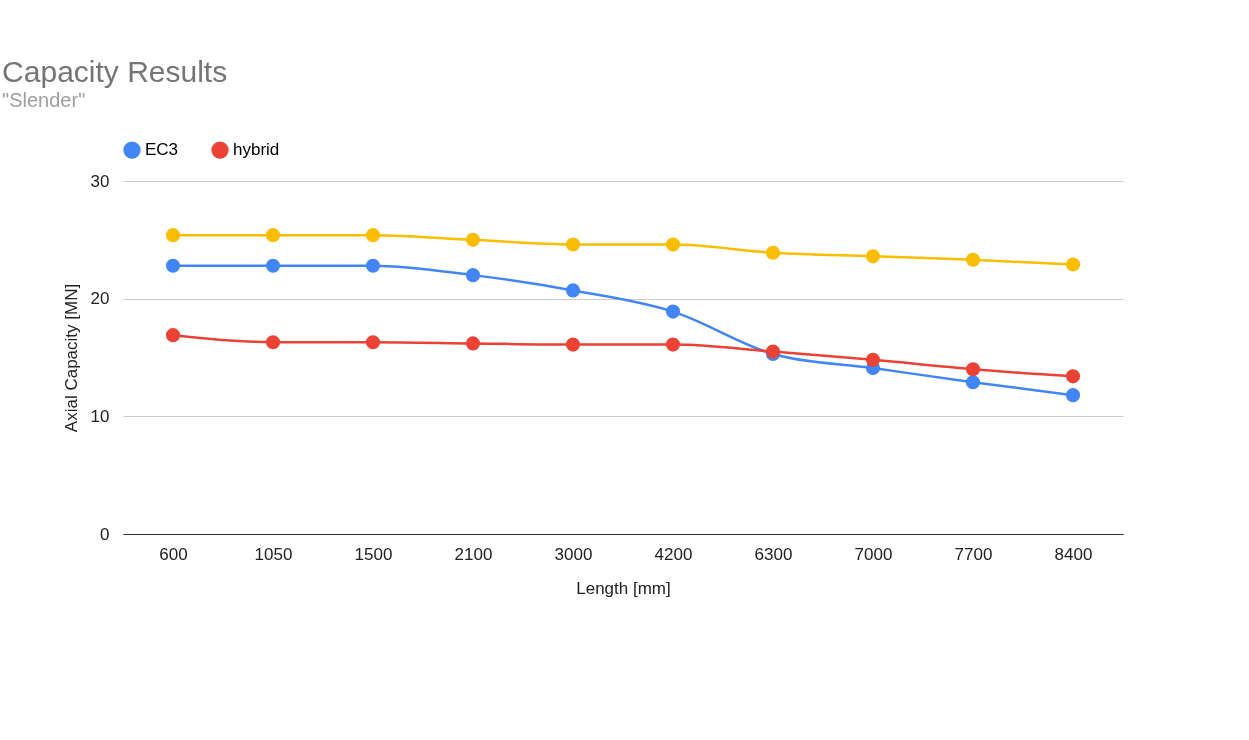  Describe the element at coordinates (162, 150) in the screenshot. I see `legend-label: EC3` at that location.